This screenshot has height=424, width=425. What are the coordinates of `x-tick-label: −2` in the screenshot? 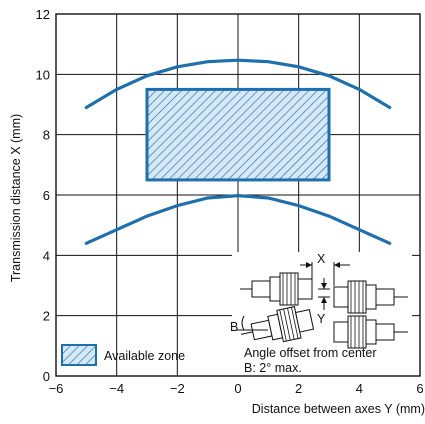 It's located at (177, 388).